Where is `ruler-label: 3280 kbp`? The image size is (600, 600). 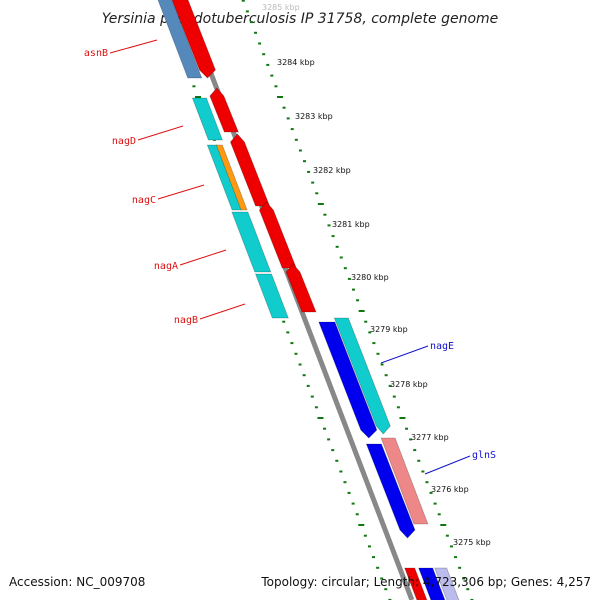
ruler-label: 3280 kbp is located at coordinates (370, 277).